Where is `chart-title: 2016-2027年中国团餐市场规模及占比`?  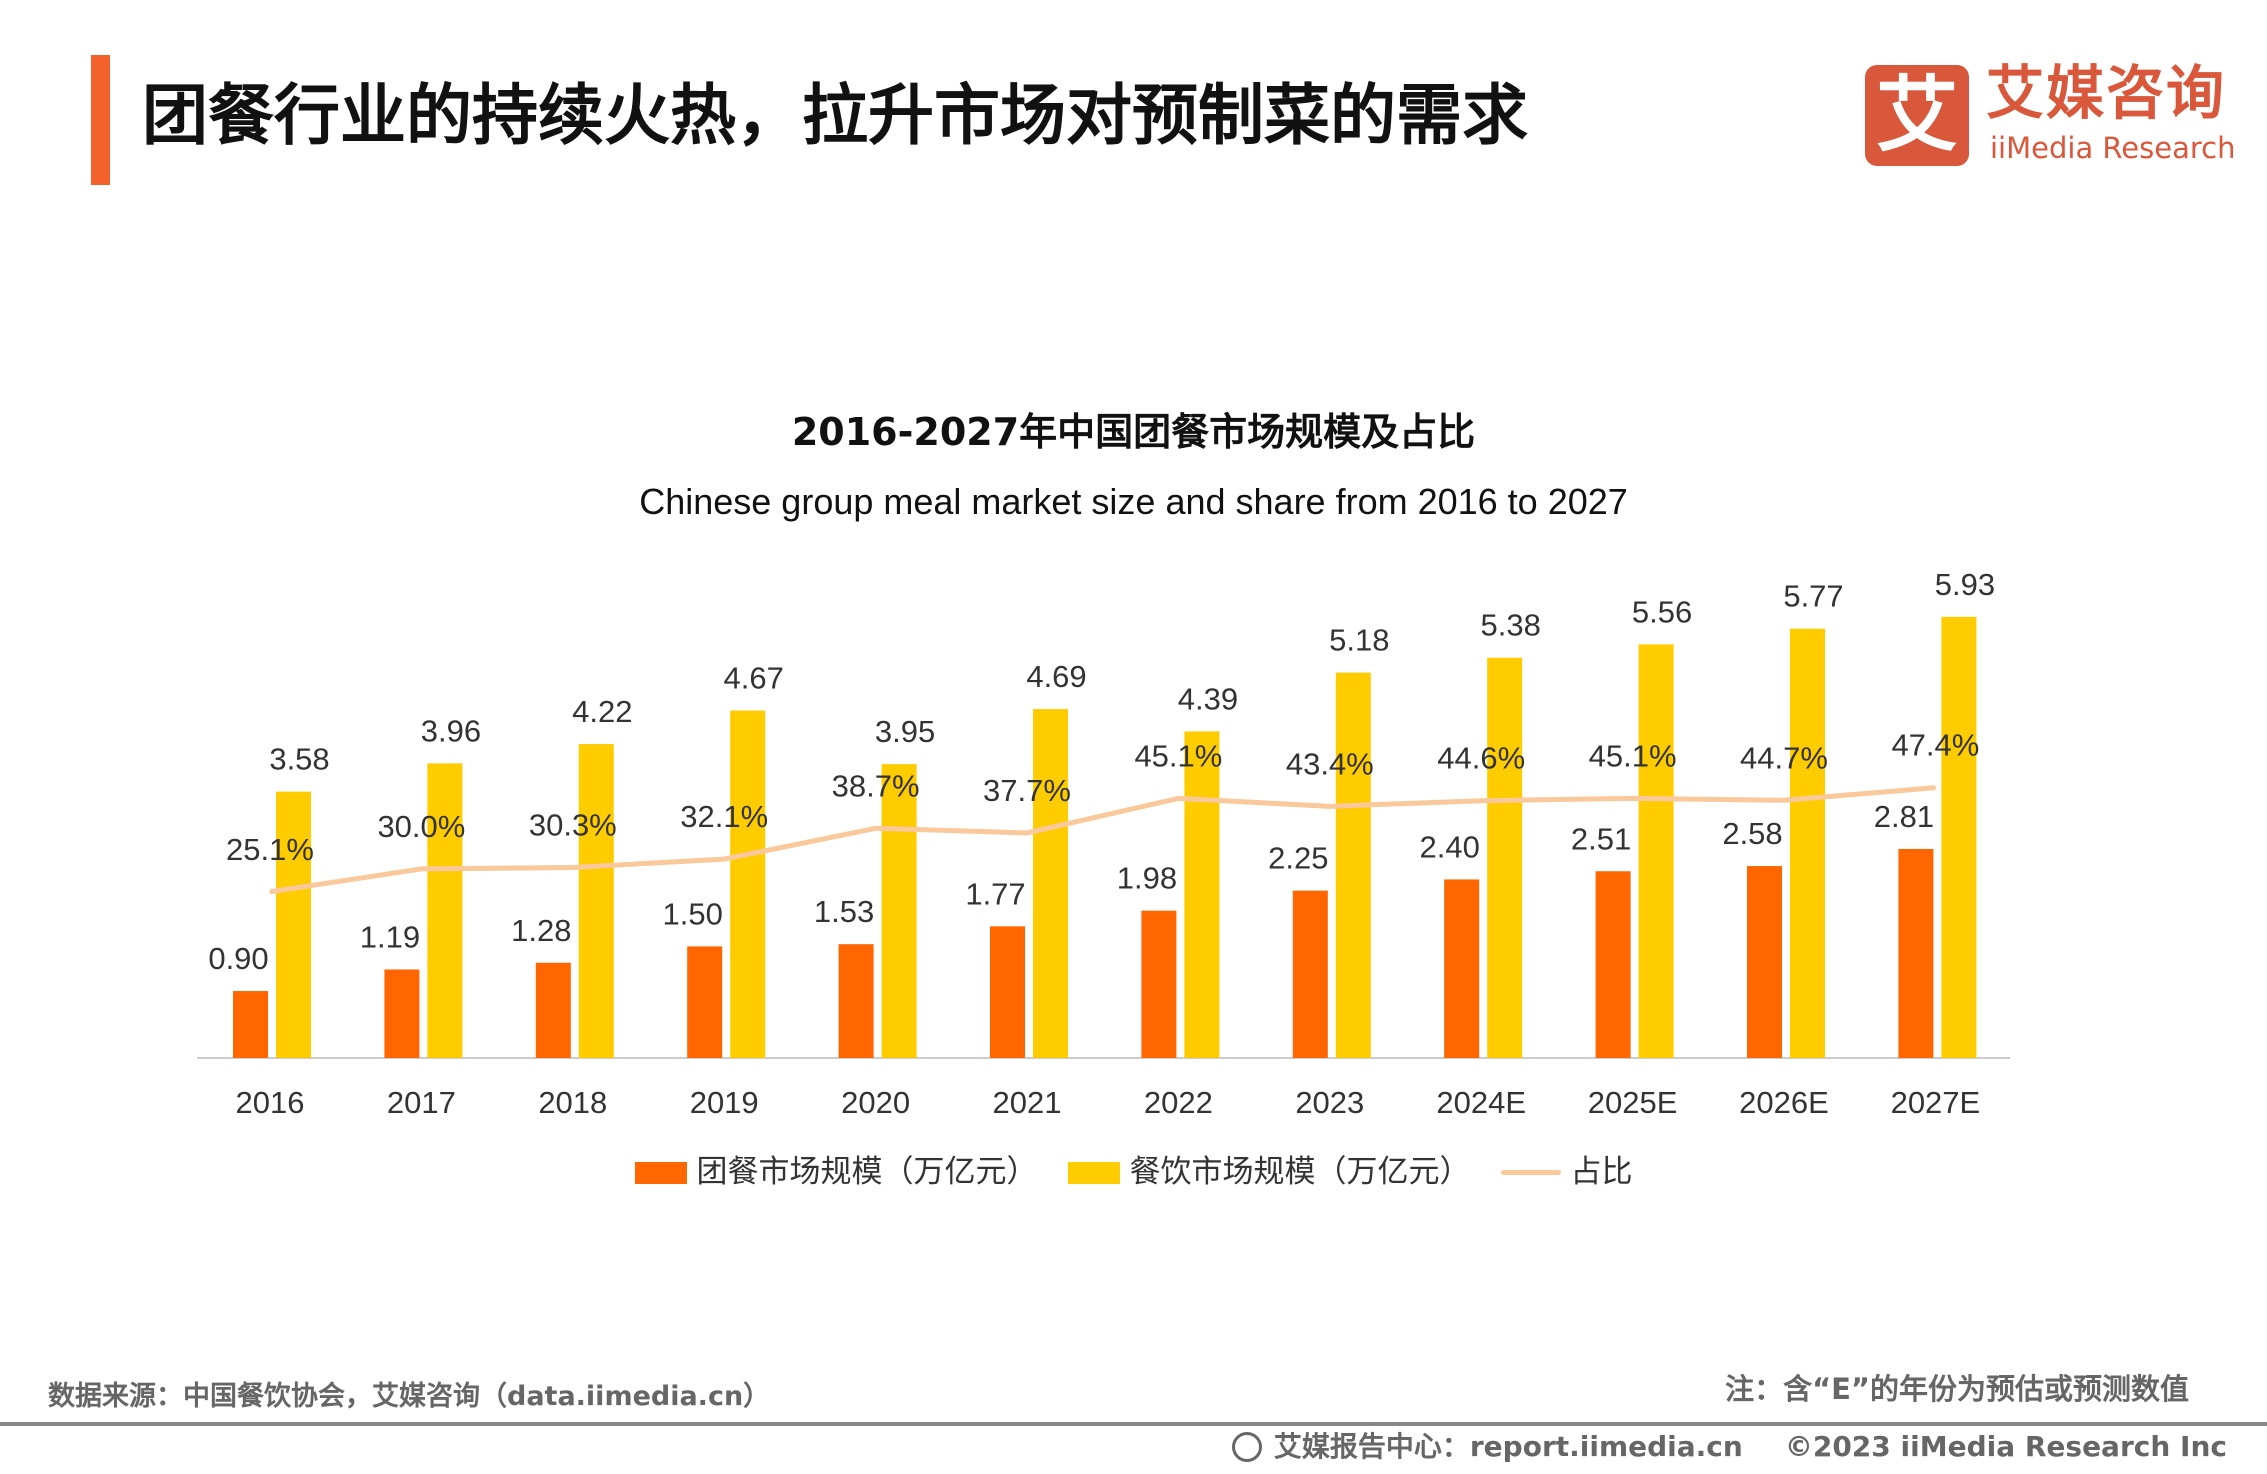 chart-title: 2016-2027年中国团餐市场规模及占比 is located at coordinates (1133, 432).